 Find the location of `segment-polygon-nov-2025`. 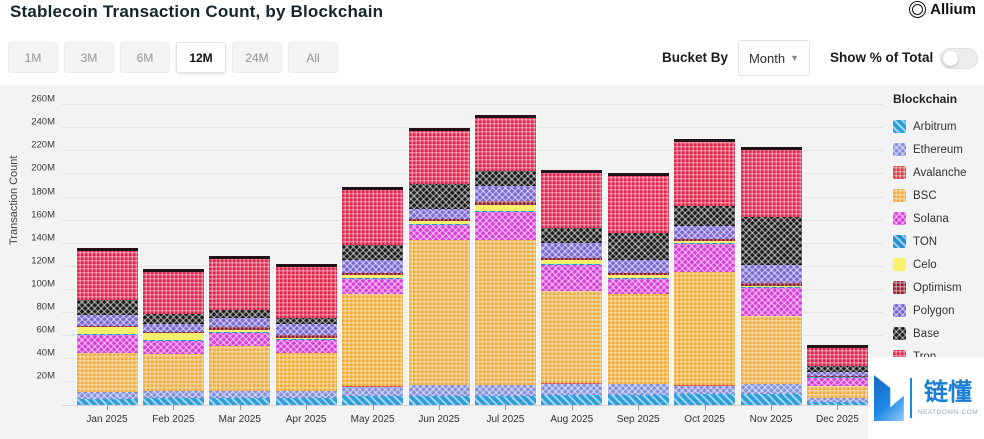

segment-polygon-nov-2025 is located at coordinates (771, 274).